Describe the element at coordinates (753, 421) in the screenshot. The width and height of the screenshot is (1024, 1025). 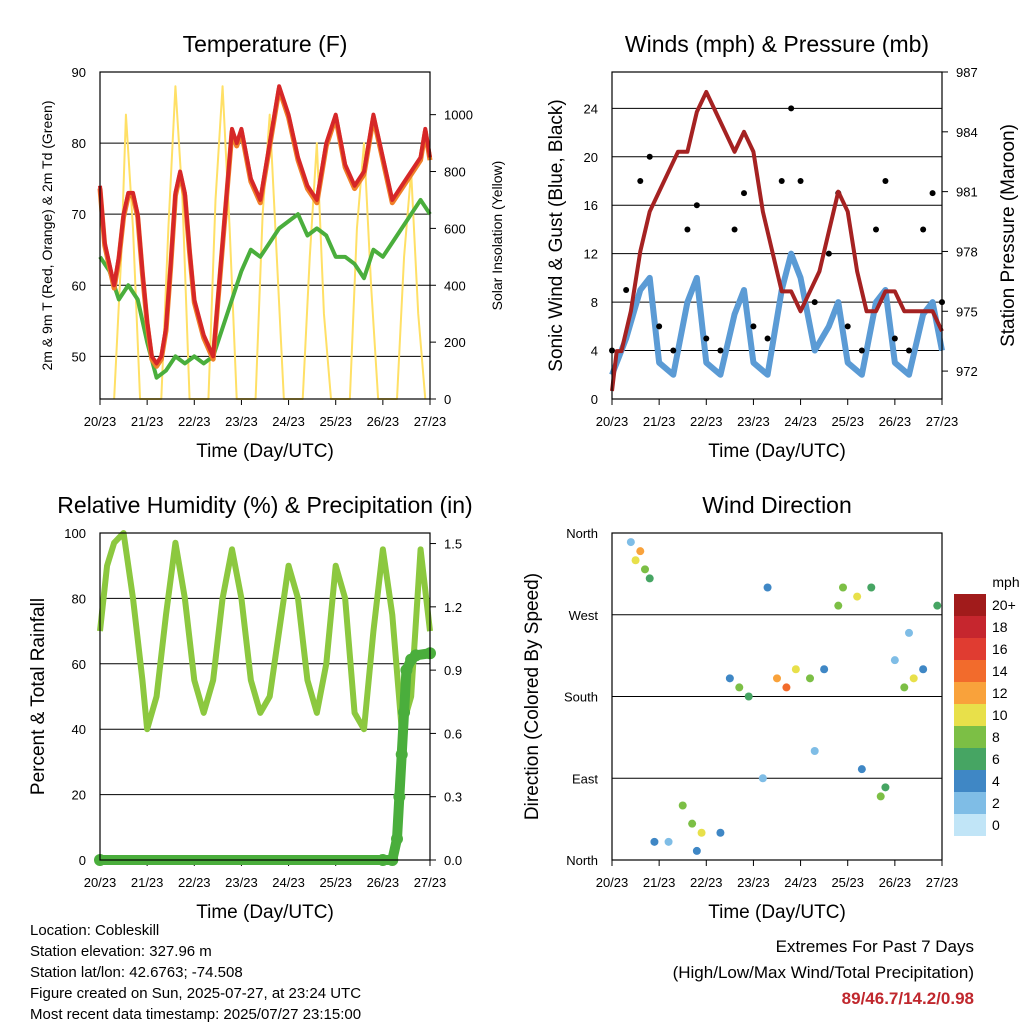
I see `x-tick-label: 23/23` at that location.